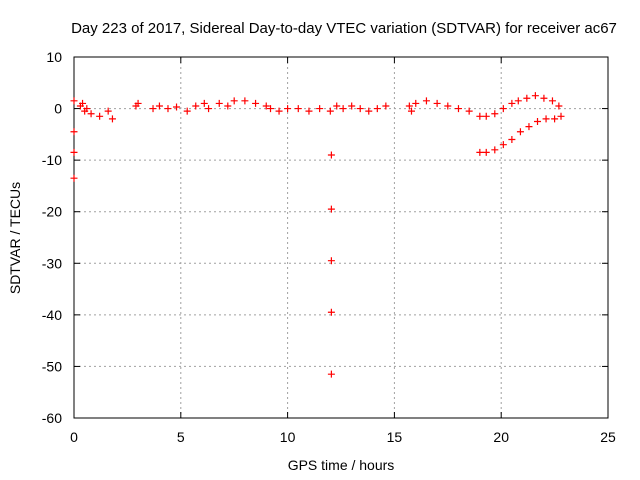 The image size is (640, 480). What do you see at coordinates (288, 437) in the screenshot?
I see `x-tick-label: 10` at bounding box center [288, 437].